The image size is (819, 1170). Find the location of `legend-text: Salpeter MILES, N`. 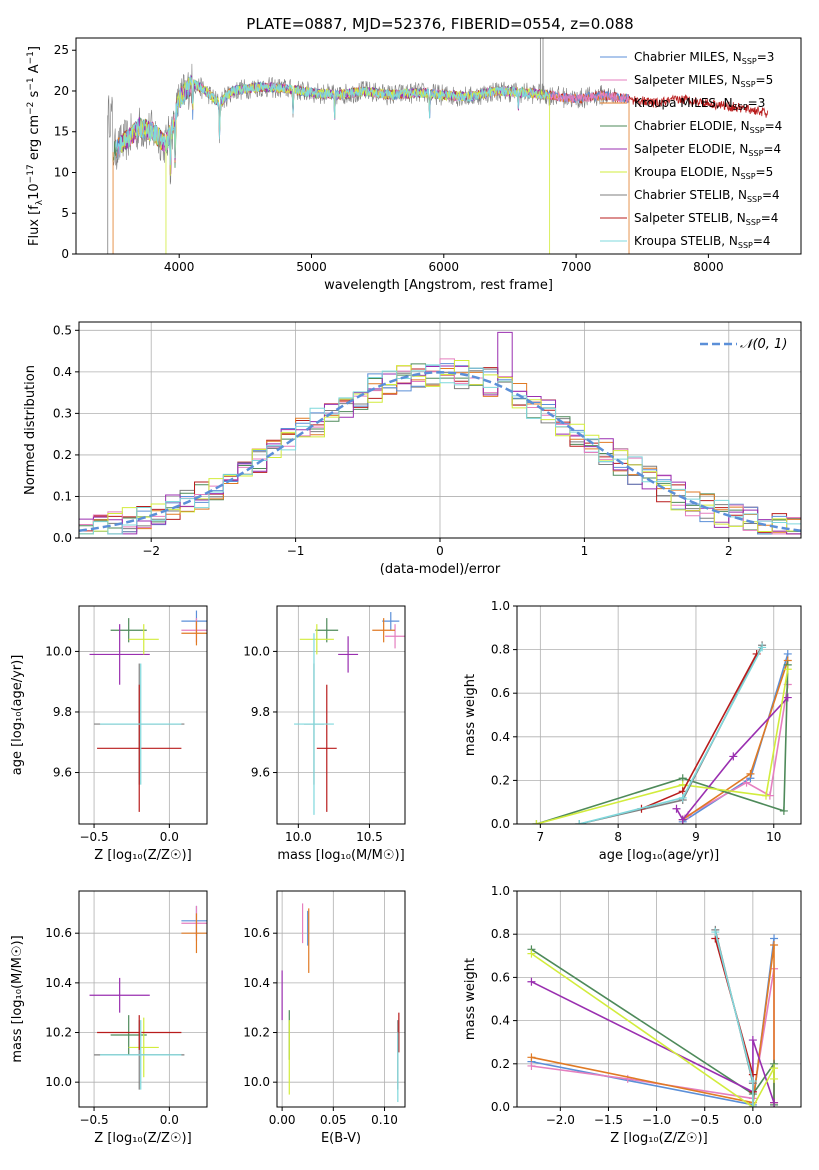

legend-text: Salpeter MILES, N is located at coordinates (687, 80).